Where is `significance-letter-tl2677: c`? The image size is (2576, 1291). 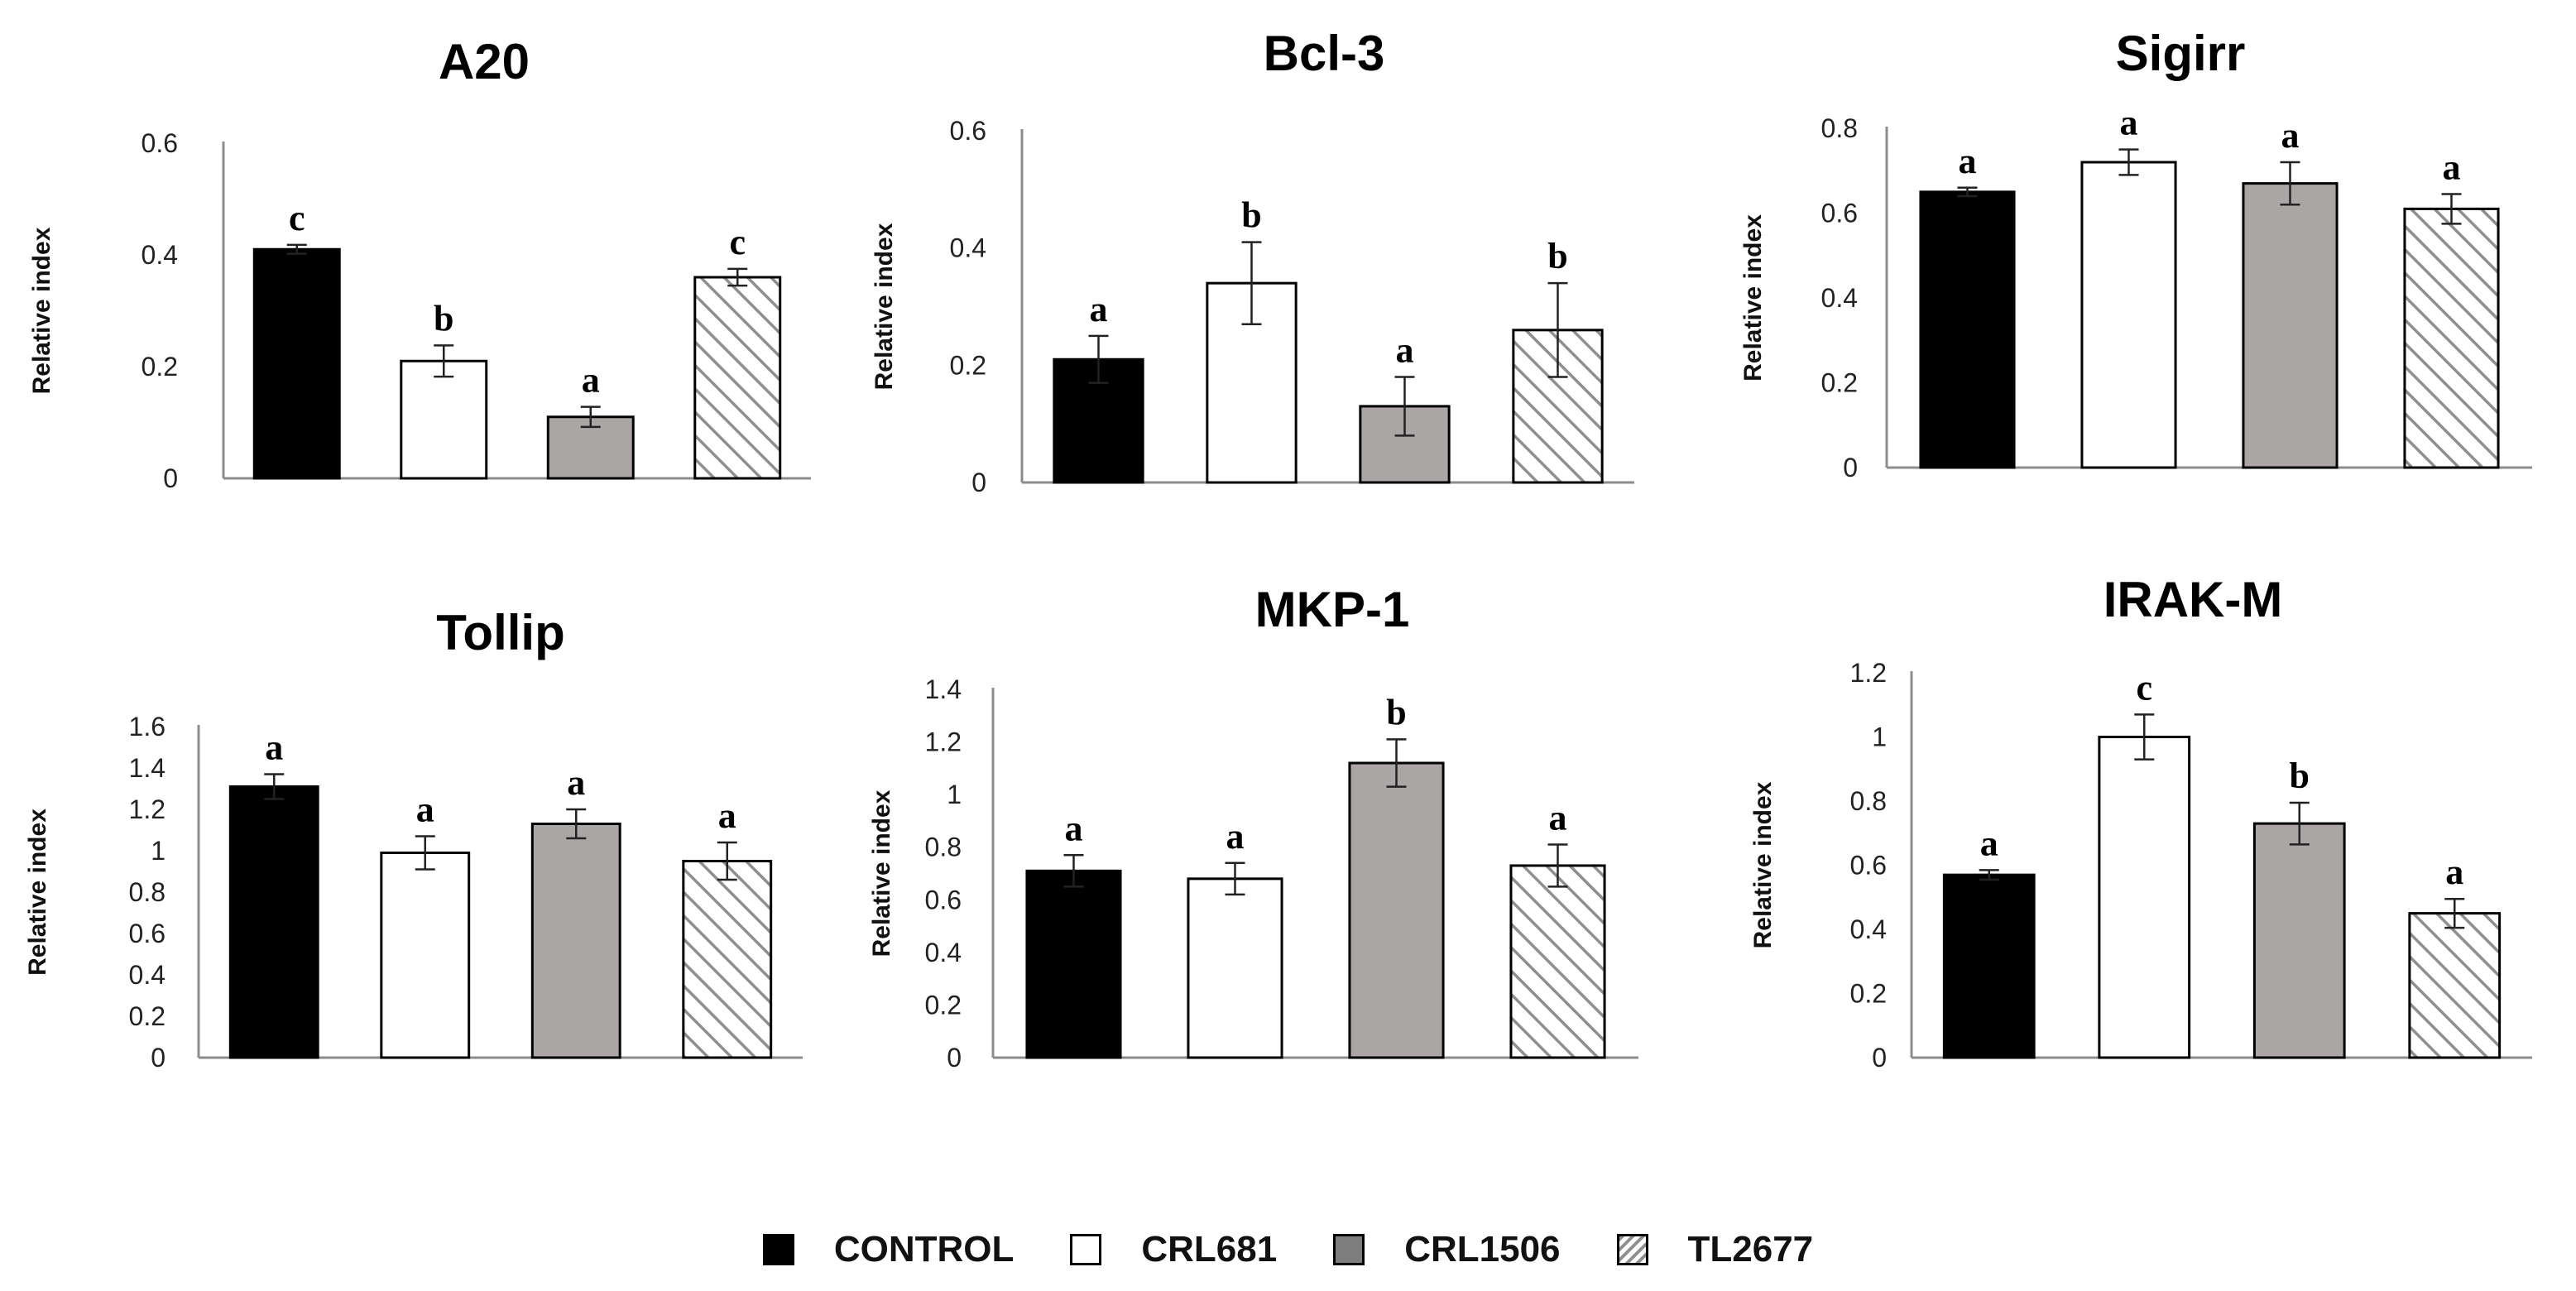 significance-letter-tl2677: c is located at coordinates (738, 242).